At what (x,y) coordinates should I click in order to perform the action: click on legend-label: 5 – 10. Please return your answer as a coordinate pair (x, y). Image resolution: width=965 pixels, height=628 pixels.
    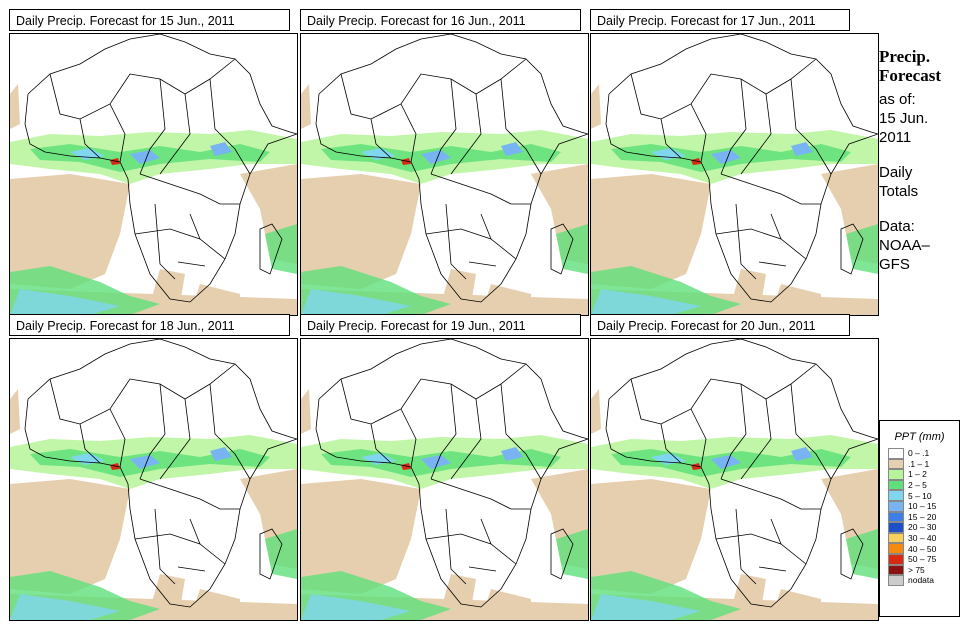
    Looking at the image, I should click on (920, 495).